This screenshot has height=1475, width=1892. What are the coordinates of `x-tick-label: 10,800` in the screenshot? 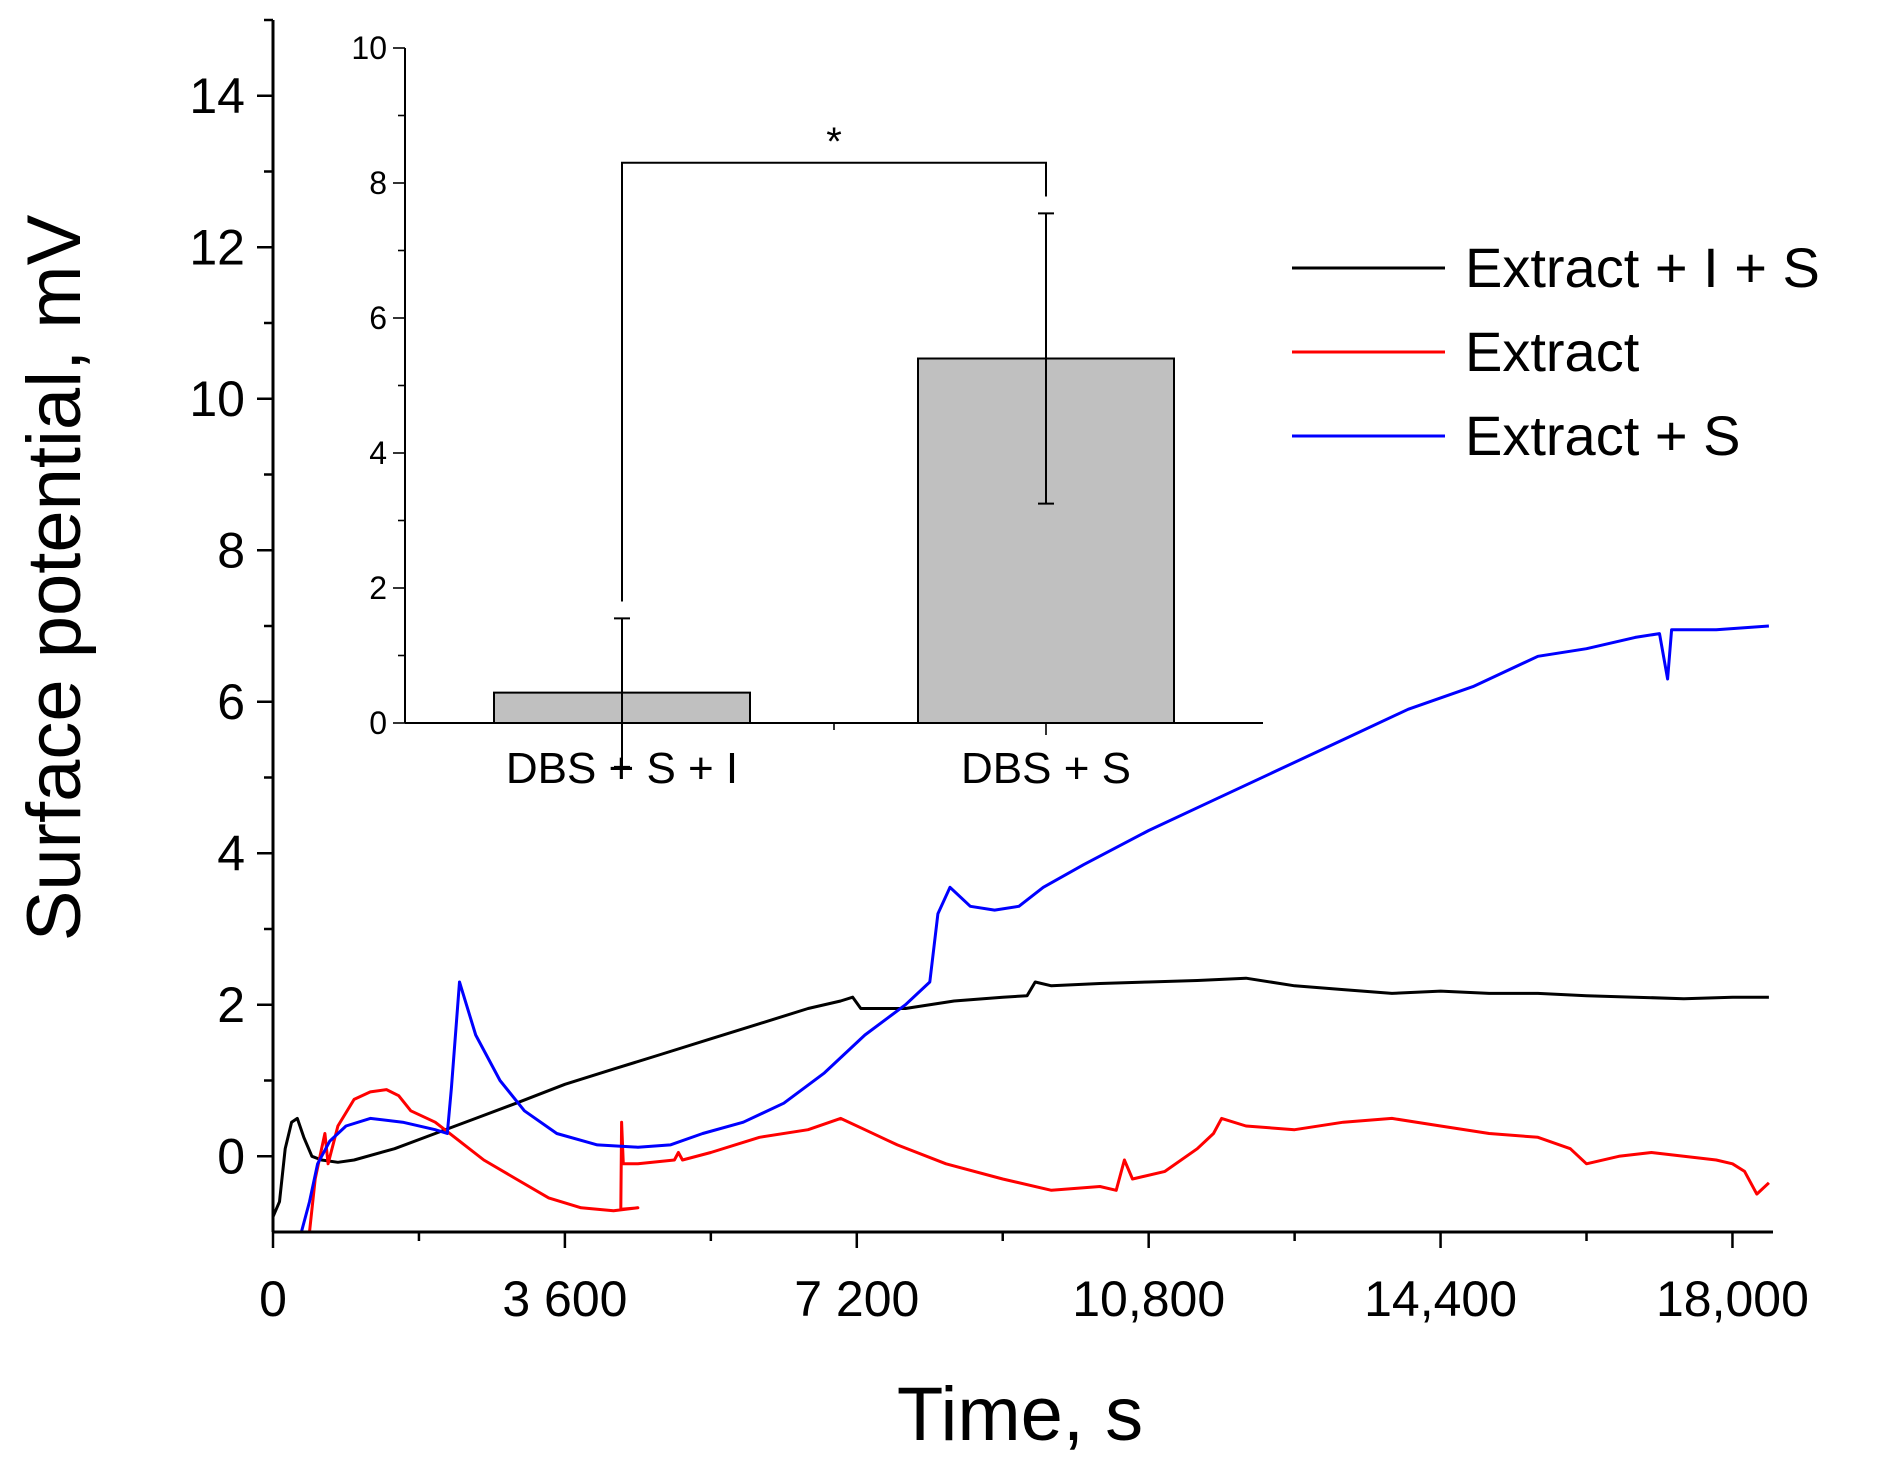 It's located at (1148, 1299).